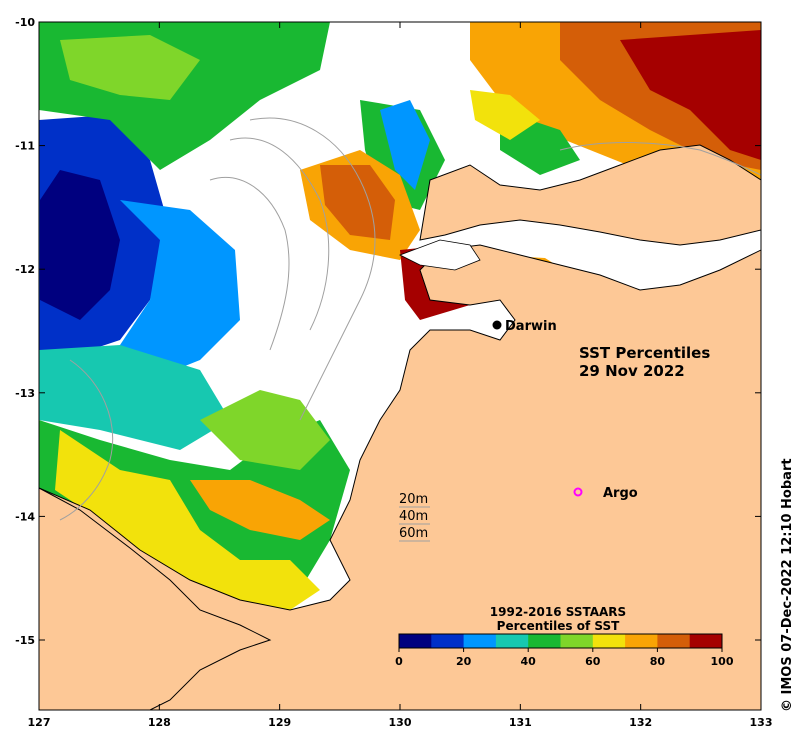  Describe the element at coordinates (722, 661) in the screenshot. I see `colorbar-tick-label: 100` at that location.